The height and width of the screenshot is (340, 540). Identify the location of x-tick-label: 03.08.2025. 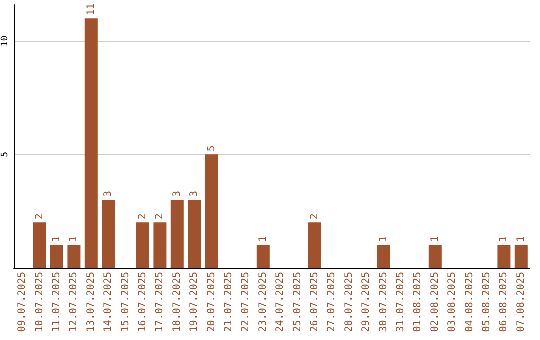
(452, 302).